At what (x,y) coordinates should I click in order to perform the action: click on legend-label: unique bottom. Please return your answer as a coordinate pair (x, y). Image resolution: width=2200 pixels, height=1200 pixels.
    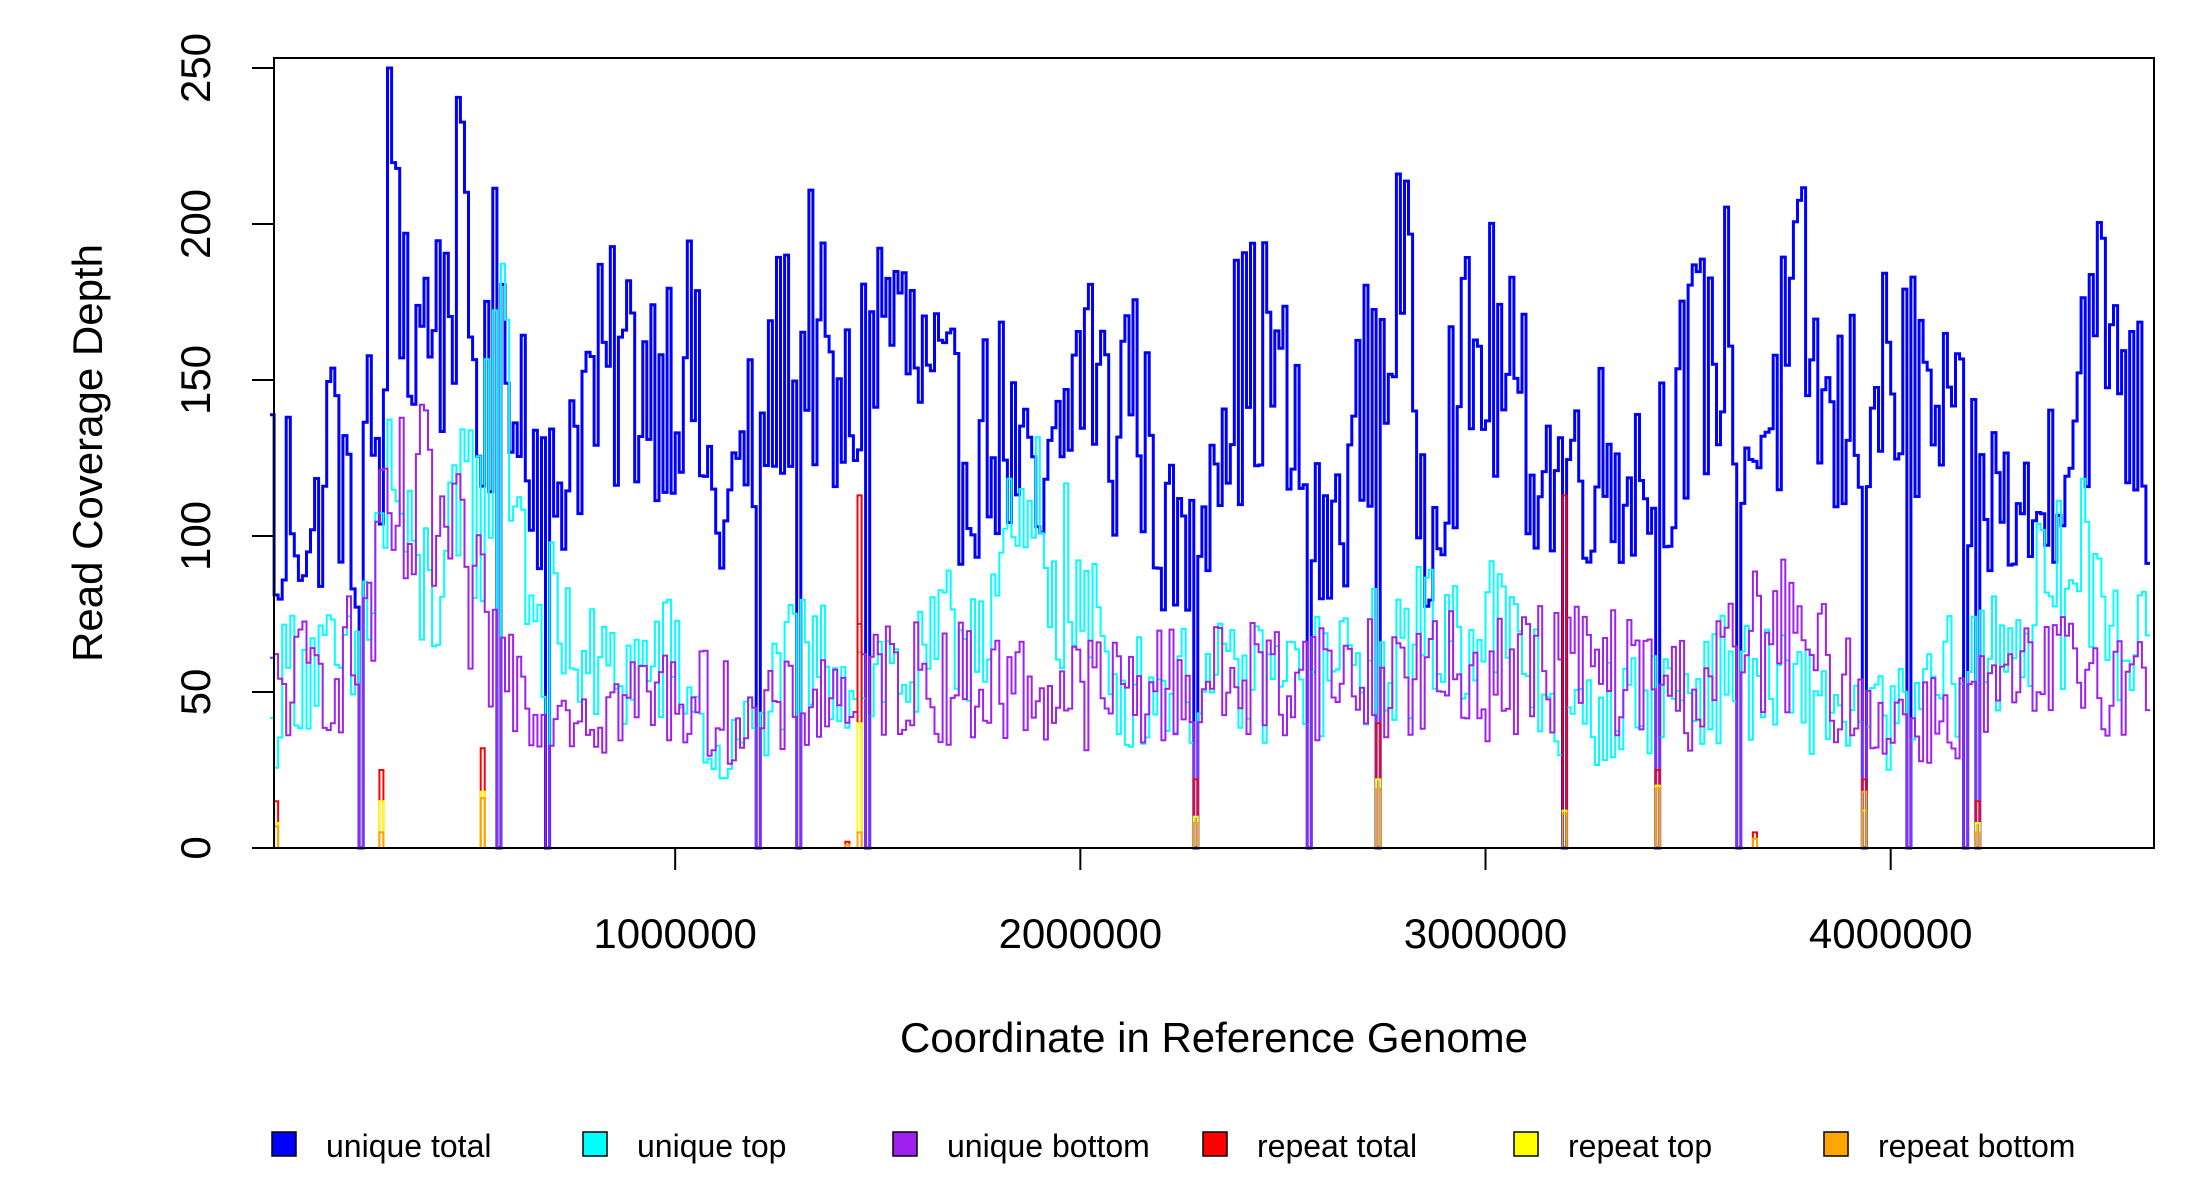
    Looking at the image, I should click on (1048, 1146).